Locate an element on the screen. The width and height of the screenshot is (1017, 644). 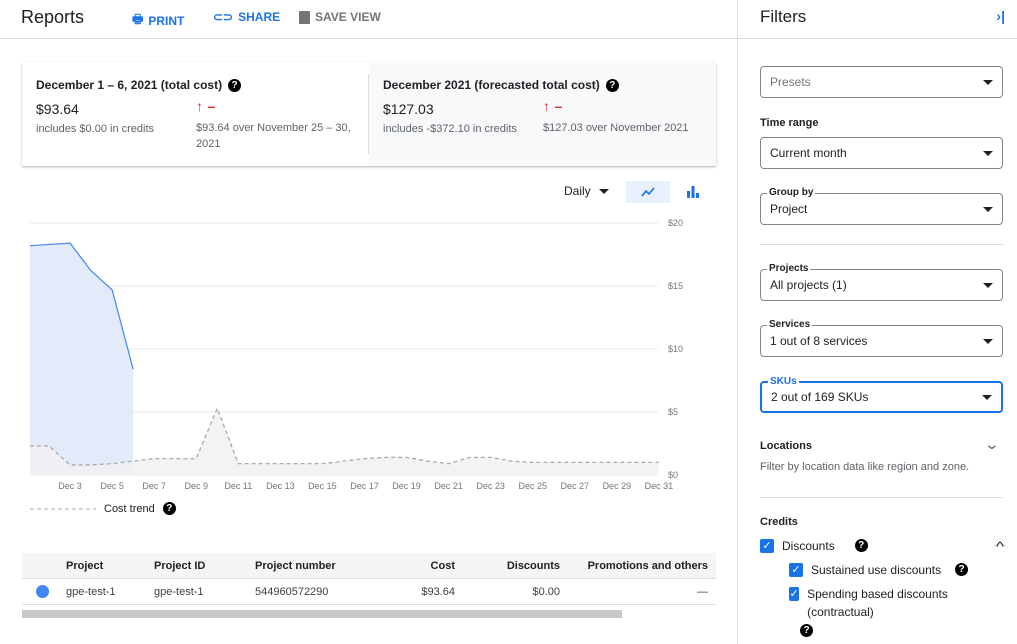
sustained-checkbox-row: ✓ Sustained use discounts ? is located at coordinates (879, 570).